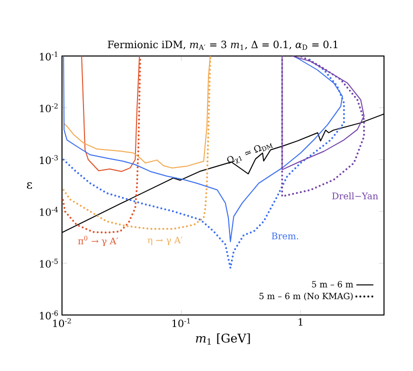 The width and height of the screenshot is (413, 371). Describe the element at coordinates (355, 196) in the screenshot. I see `annotation: Drell−Yan` at that location.